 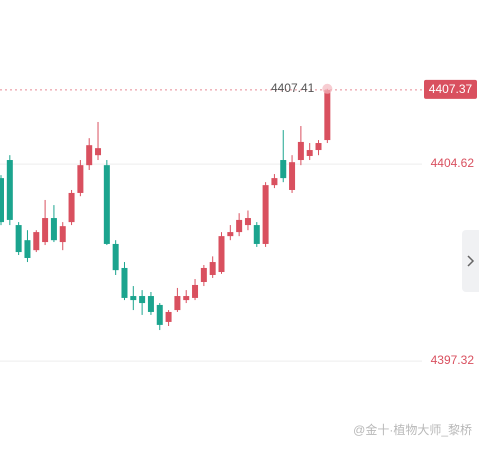 I want to click on high-label: 4407.41, so click(x=293, y=88).